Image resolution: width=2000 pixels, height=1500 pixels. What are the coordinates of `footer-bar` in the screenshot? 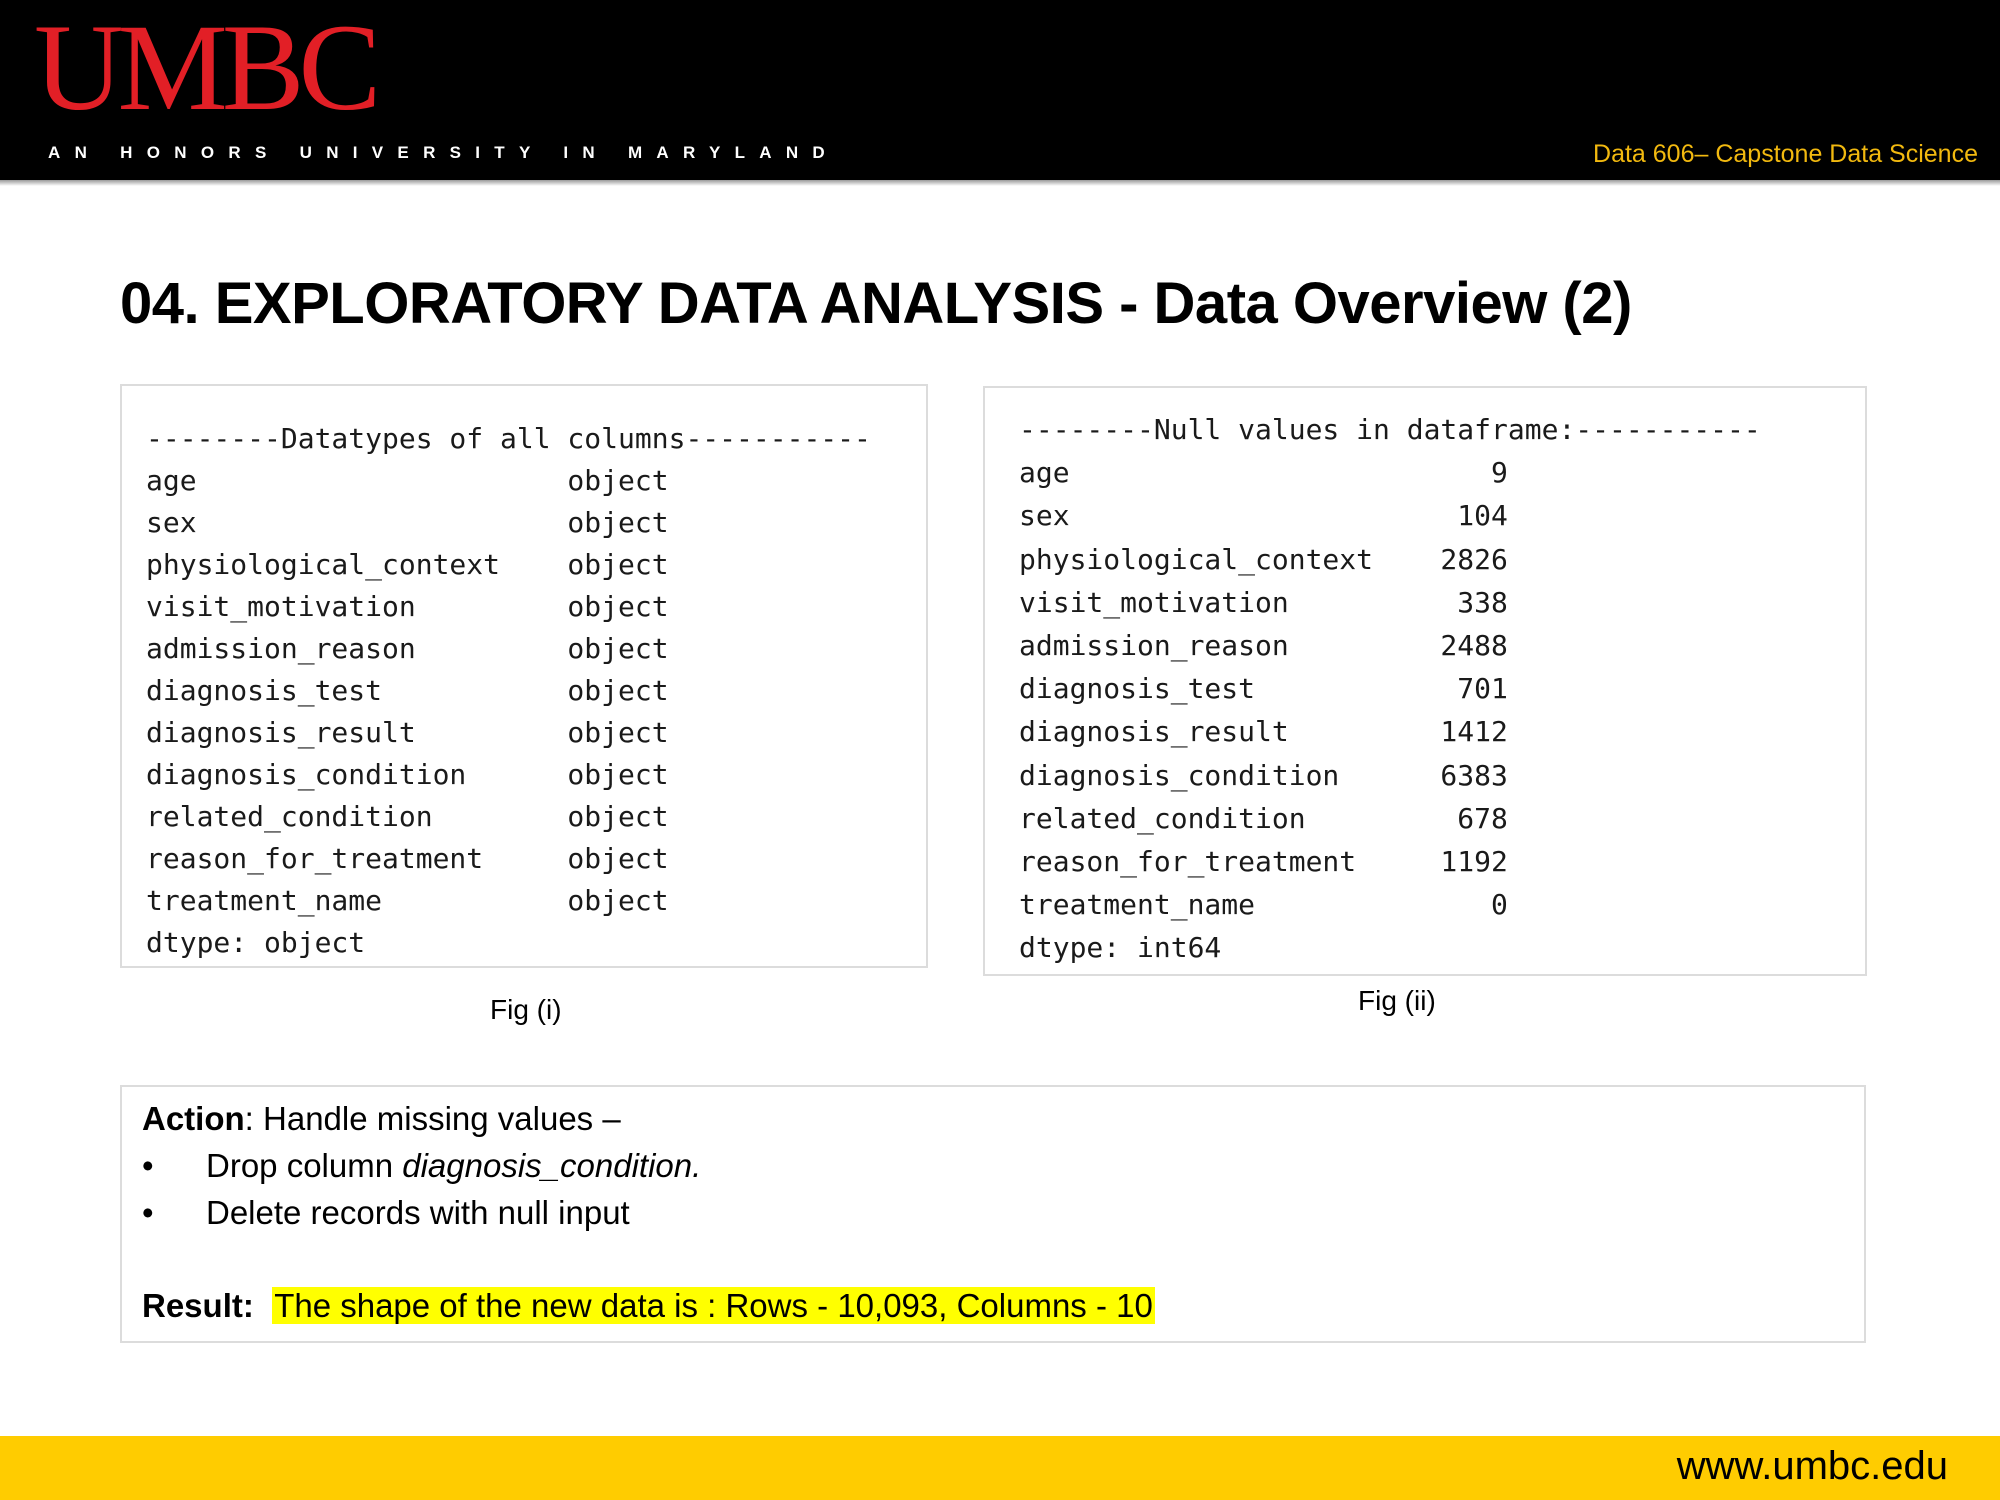 It's located at (1000, 1468).